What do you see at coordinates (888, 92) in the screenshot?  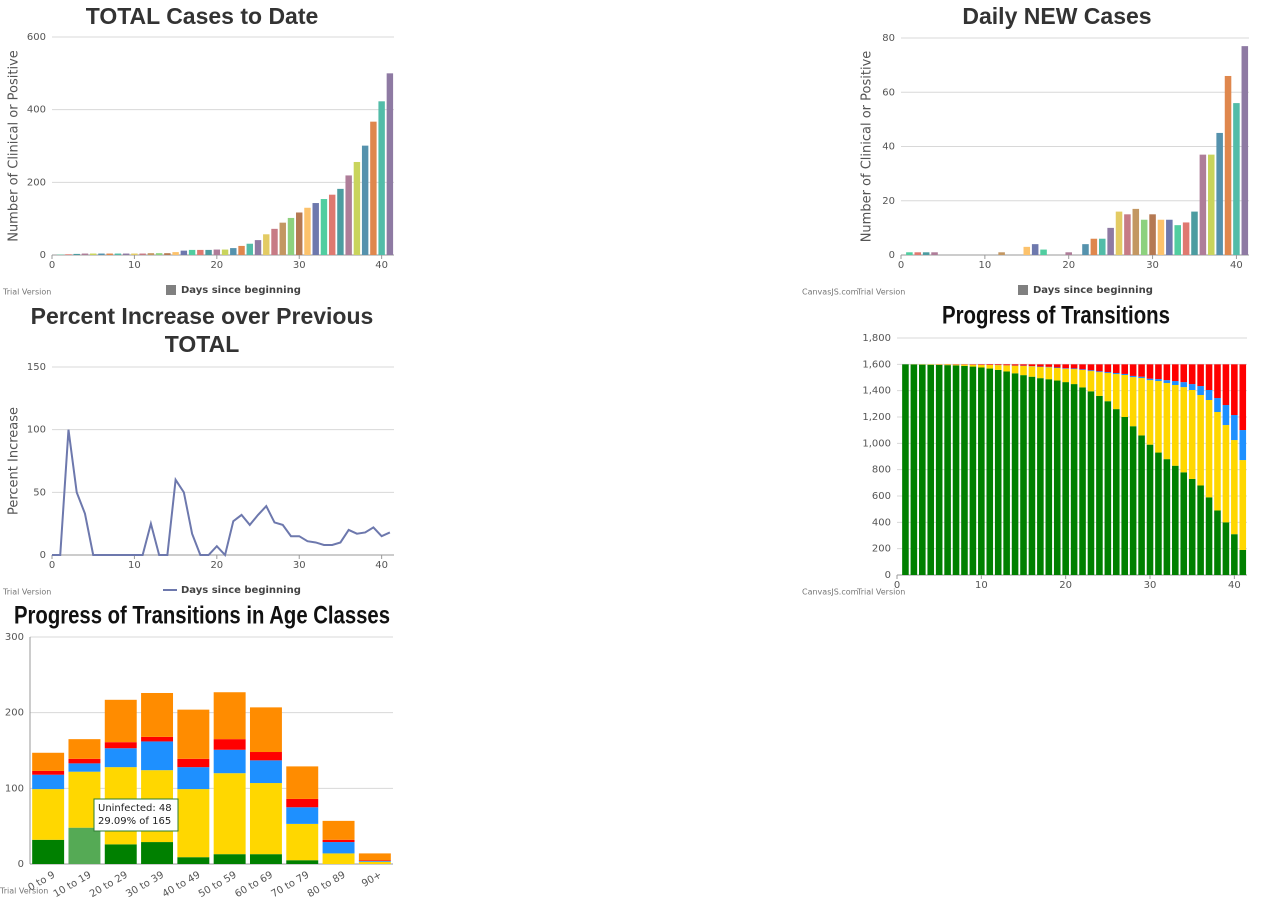 I see `y-tick-label: 60` at bounding box center [888, 92].